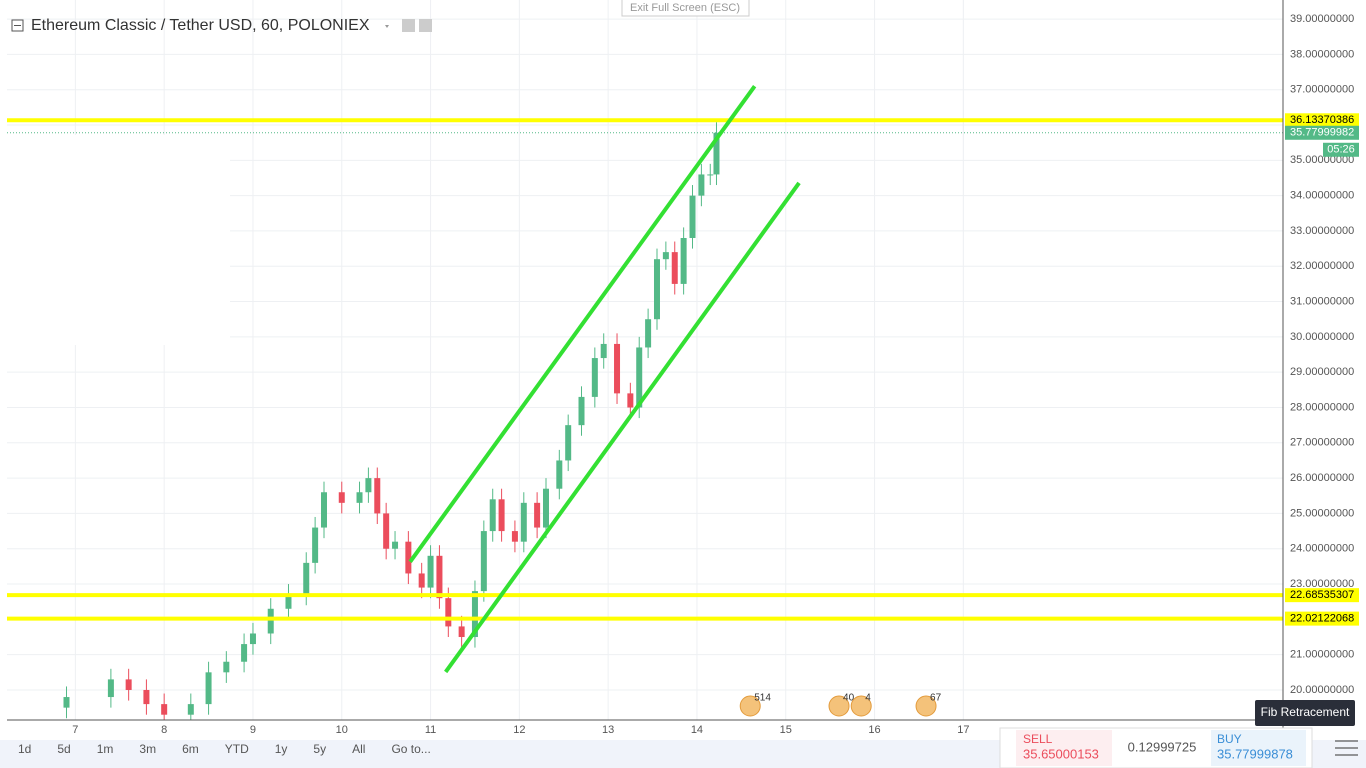  What do you see at coordinates (1322, 478) in the screenshot?
I see `y-tick-label: 26.00000000` at bounding box center [1322, 478].